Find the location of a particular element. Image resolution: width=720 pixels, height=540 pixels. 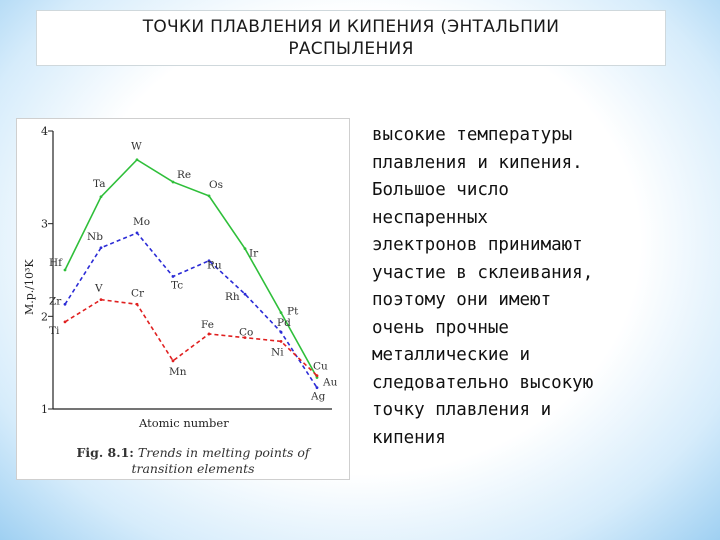

point-label: Ta is located at coordinates (99, 184).